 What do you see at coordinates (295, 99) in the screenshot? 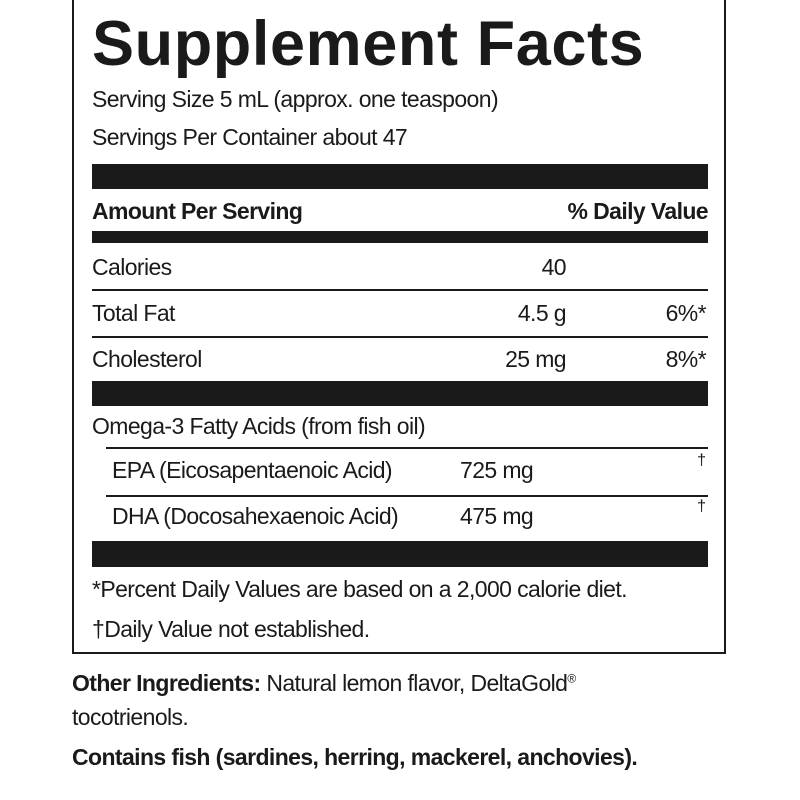
I see `serving-size: Serving Size 5 mL (approx. one teaspoon)` at bounding box center [295, 99].